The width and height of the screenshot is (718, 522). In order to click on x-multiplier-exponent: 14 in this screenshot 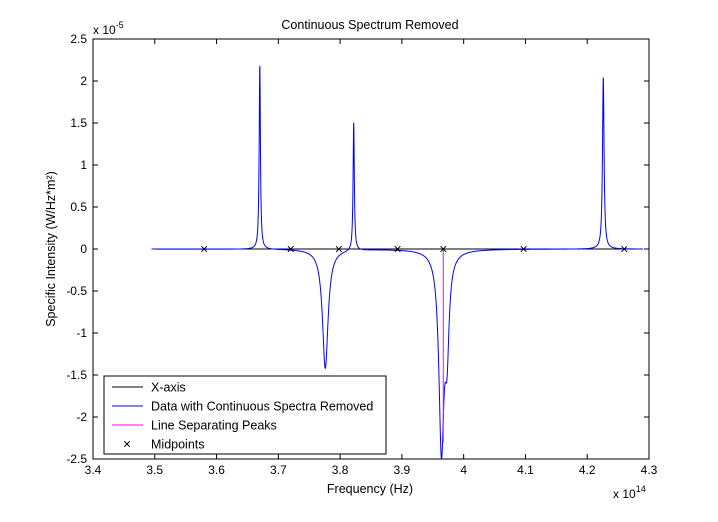, I will do `click(641, 489)`.